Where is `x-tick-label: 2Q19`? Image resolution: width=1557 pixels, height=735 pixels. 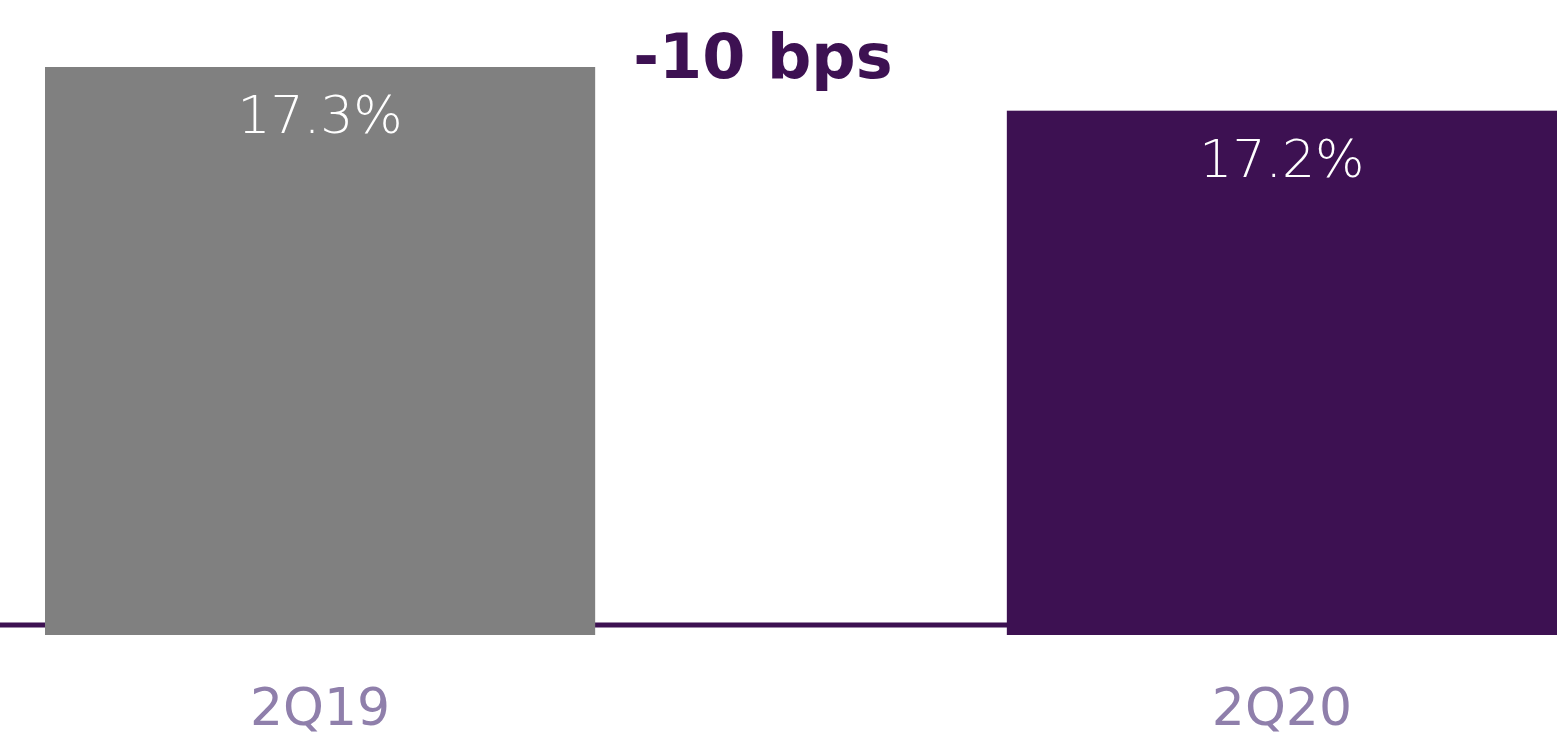 x-tick-label: 2Q19 is located at coordinates (320, 706).